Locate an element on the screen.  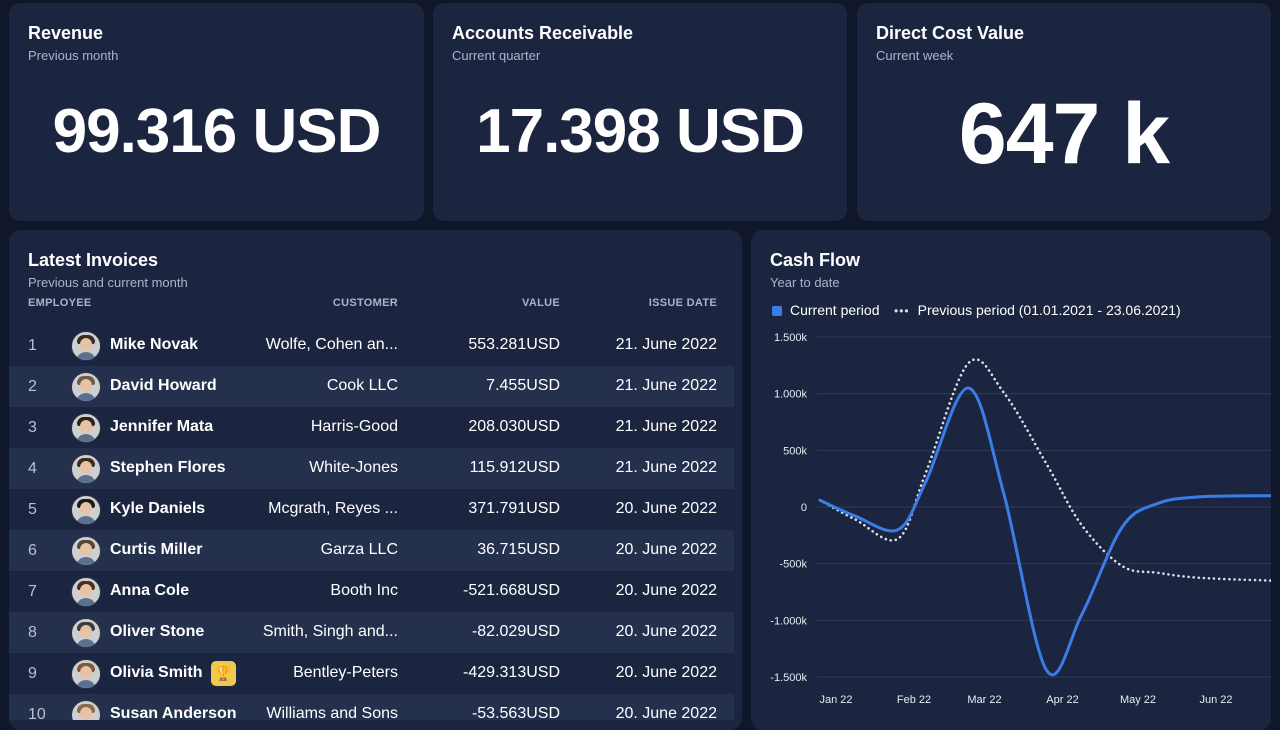
kpi-card-revenue: Revenue Previous month 99.316 USD is located at coordinates (216, 112).